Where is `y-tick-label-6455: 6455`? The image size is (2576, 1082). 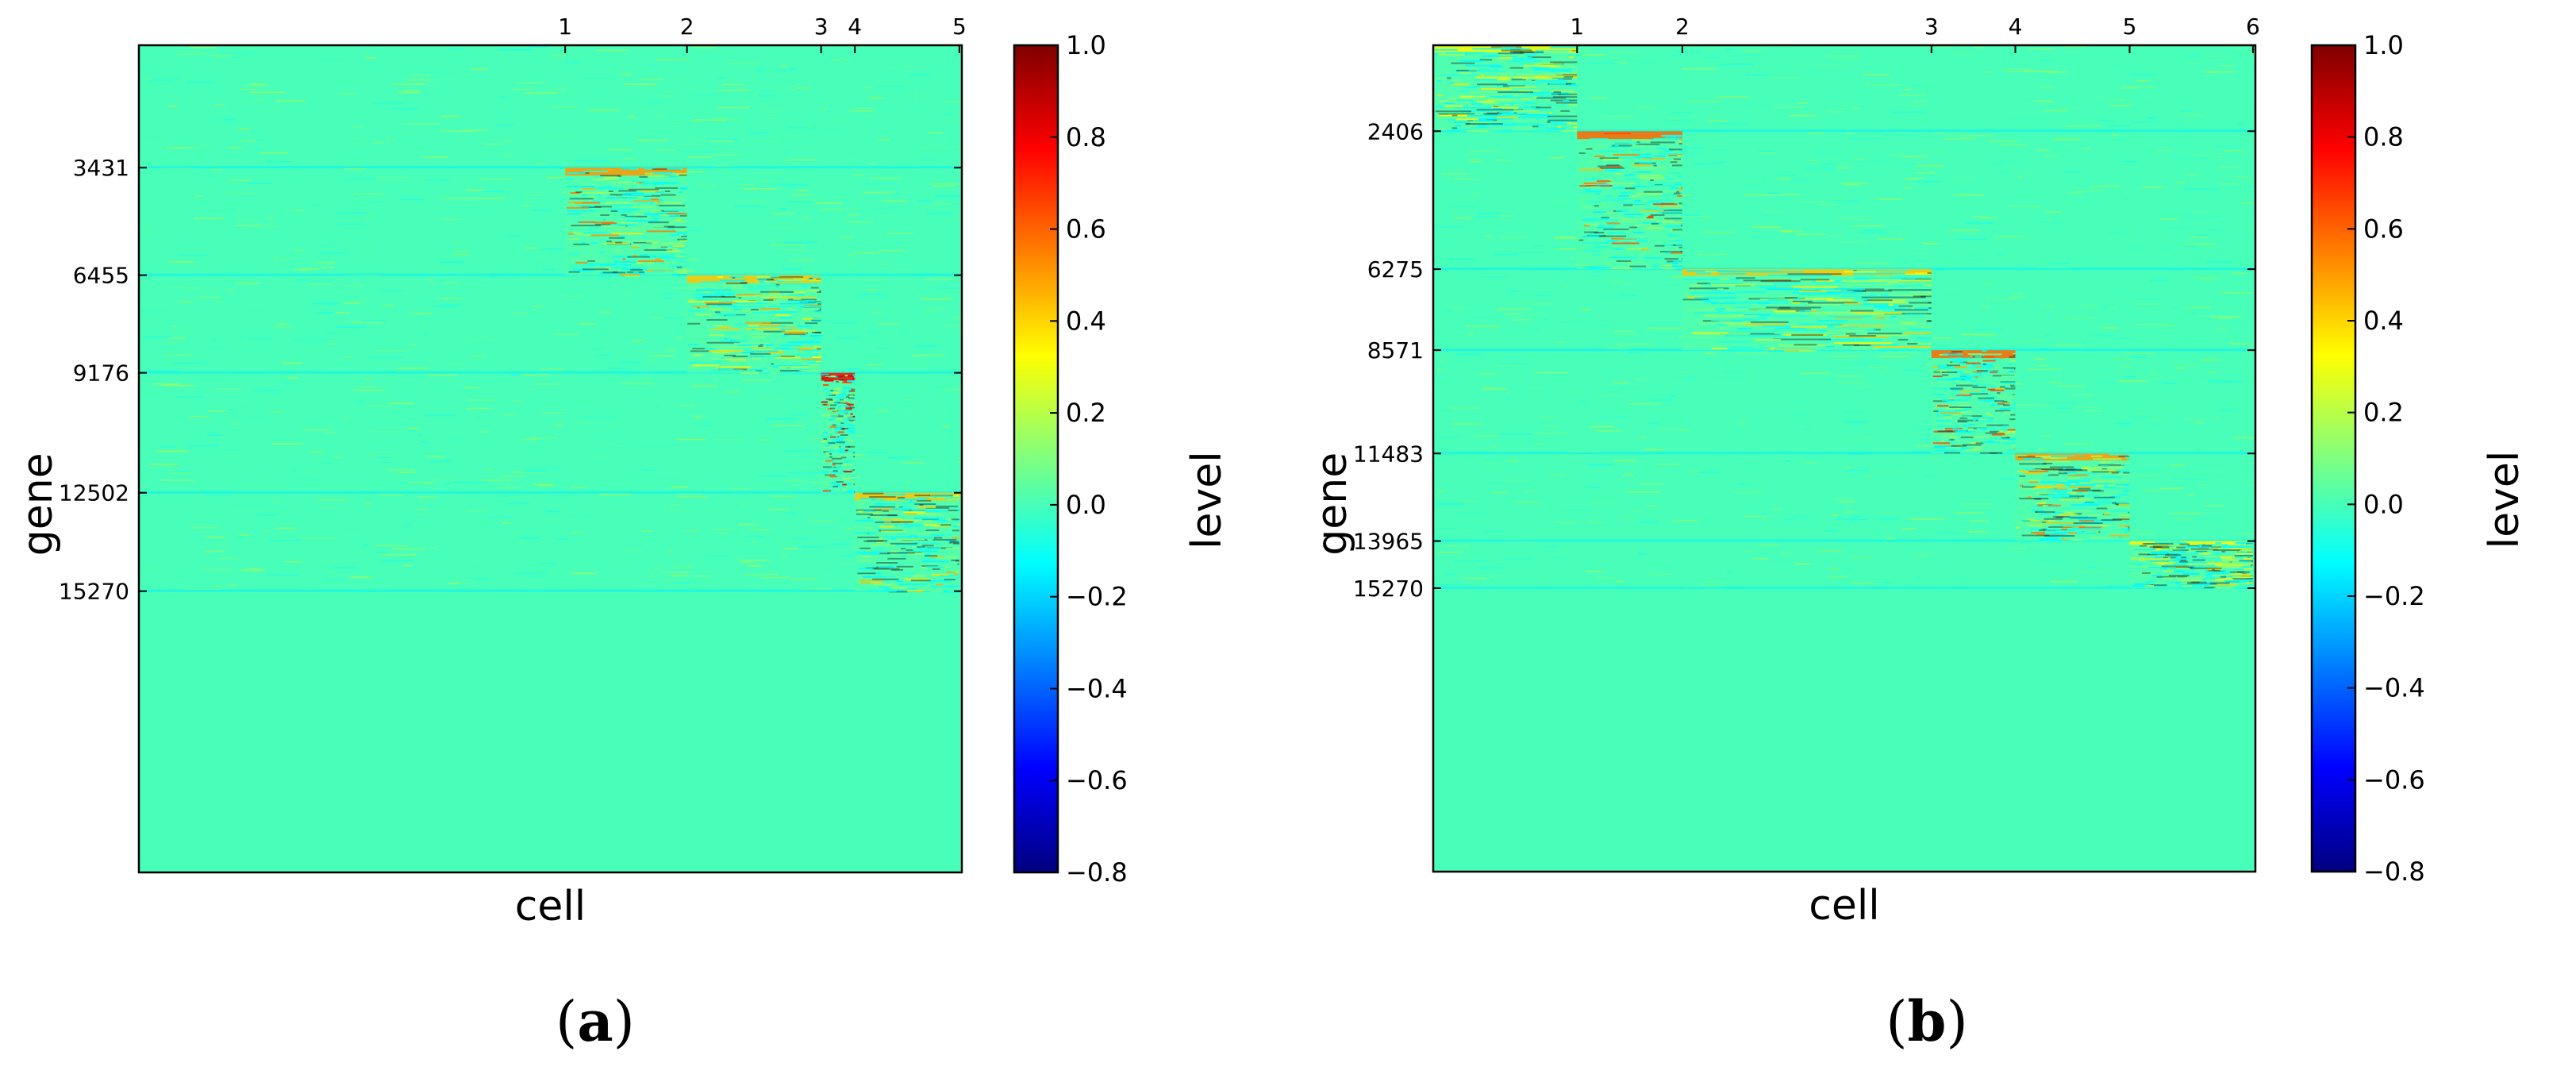 y-tick-label-6455: 6455 is located at coordinates (101, 276).